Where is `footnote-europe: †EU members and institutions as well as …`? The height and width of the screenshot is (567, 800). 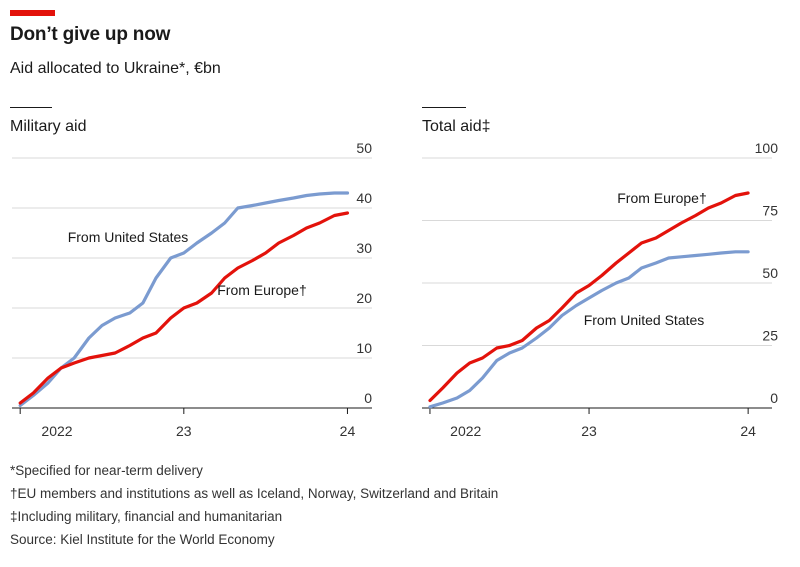
footnote-europe: †EU members and institutions as well as … is located at coordinates (254, 493).